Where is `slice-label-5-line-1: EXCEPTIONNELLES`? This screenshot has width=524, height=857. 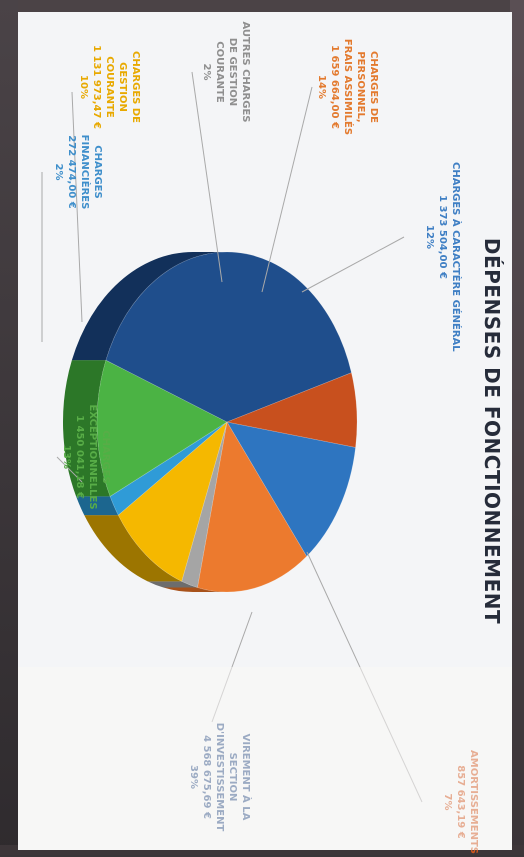
slice-label-5-line-1: EXCEPTIONNELLES is located at coordinates (92, 457).